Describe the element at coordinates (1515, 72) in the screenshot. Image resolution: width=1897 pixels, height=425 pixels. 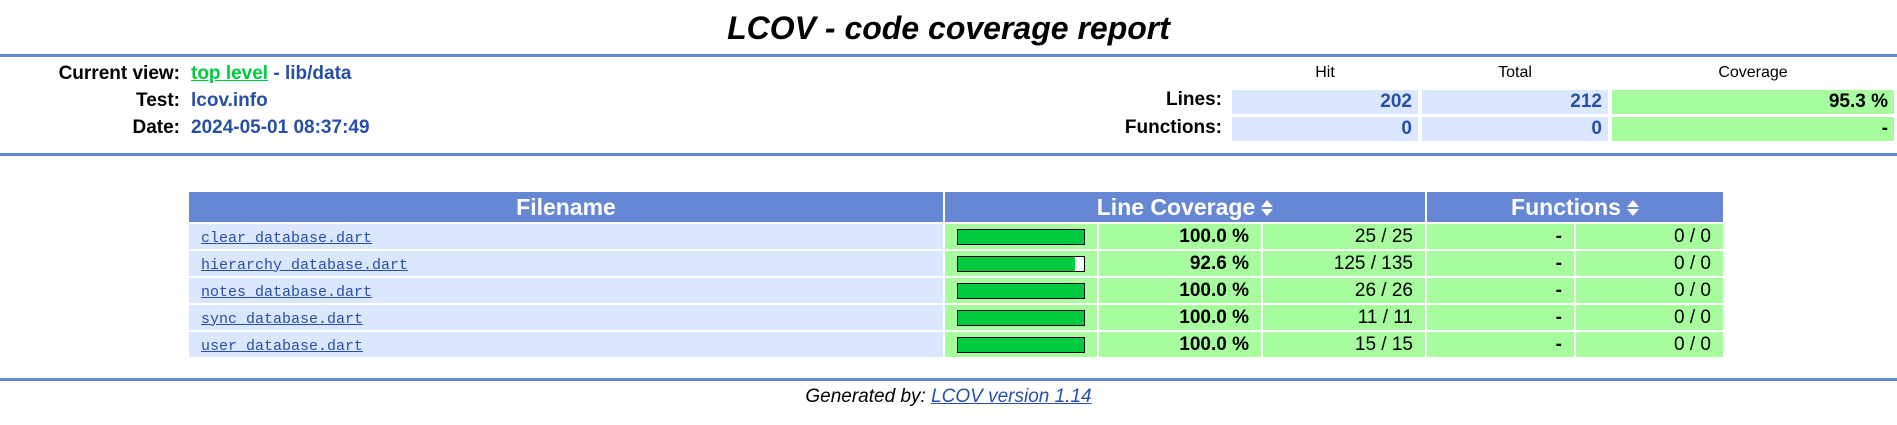
I see `summary-total-header: Total` at that location.